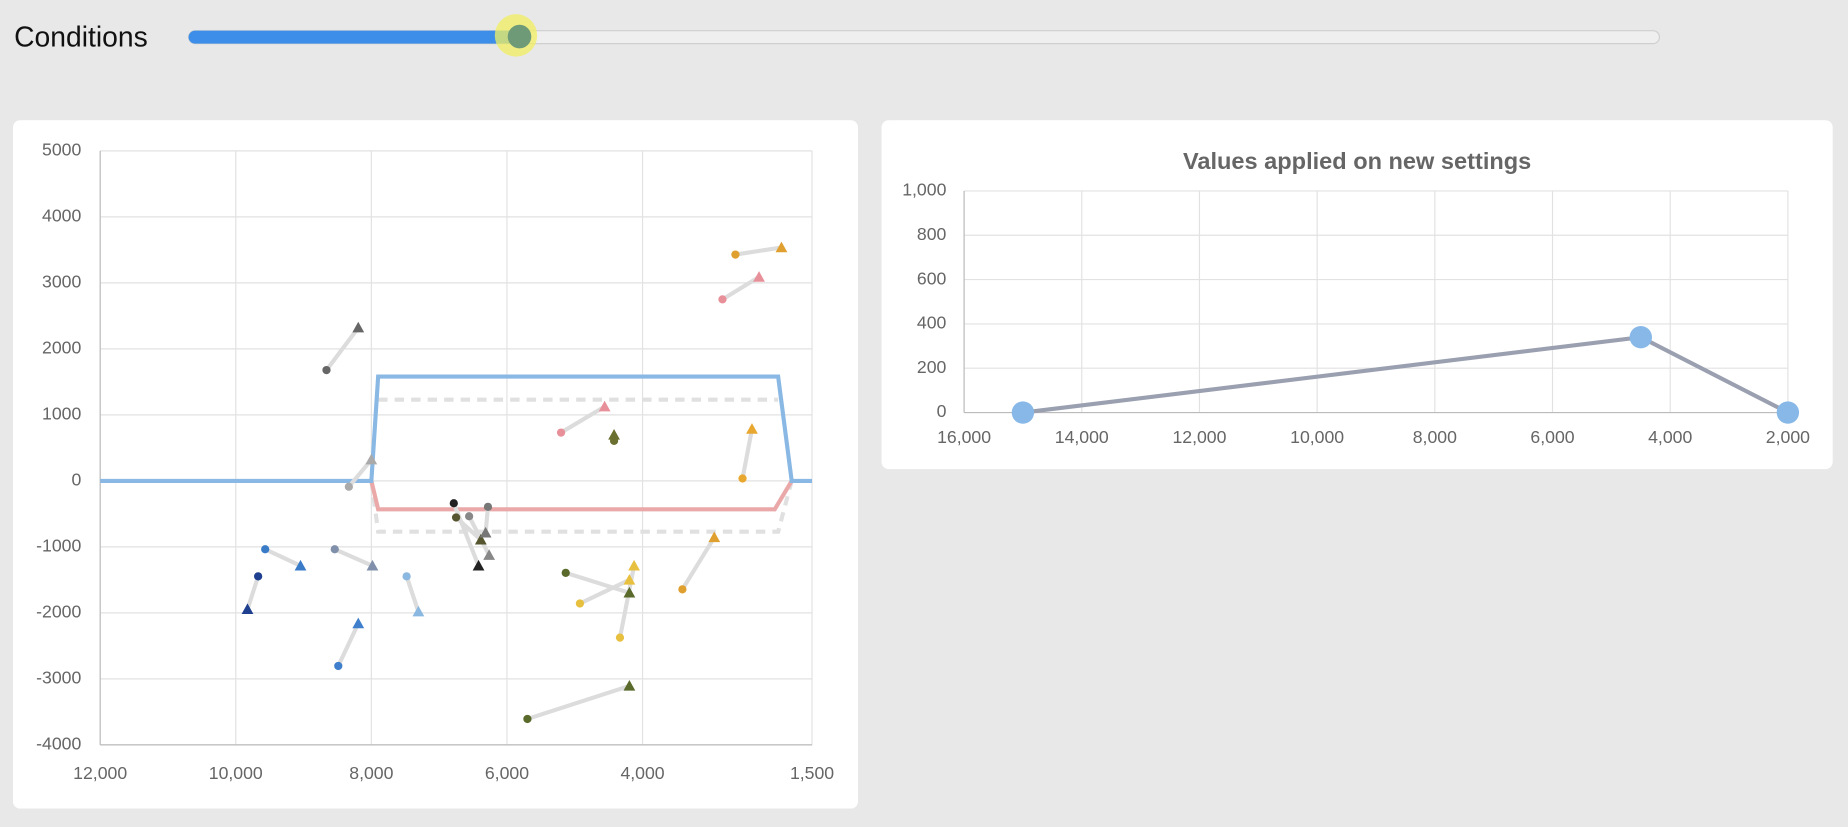  Describe the element at coordinates (354, 37) in the screenshot. I see `slider-fill` at that location.